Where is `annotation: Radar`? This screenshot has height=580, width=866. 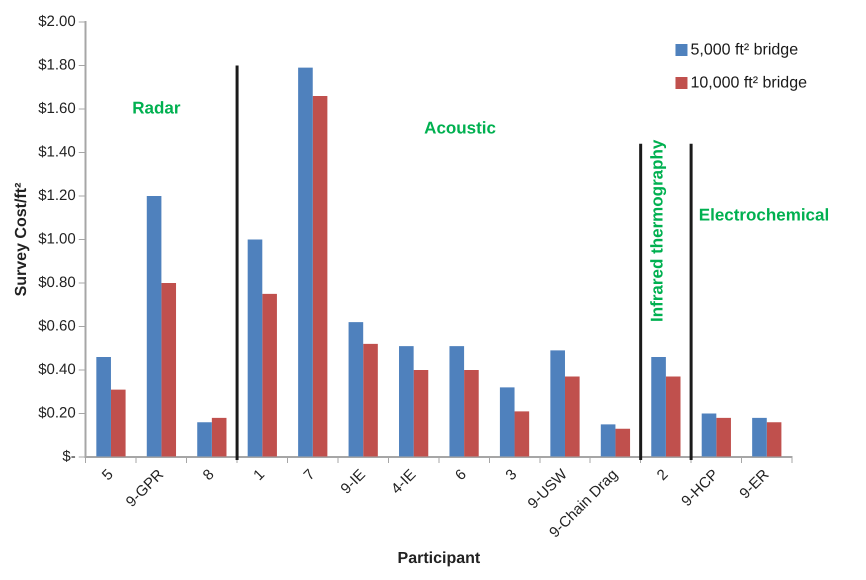 annotation: Radar is located at coordinates (156, 108).